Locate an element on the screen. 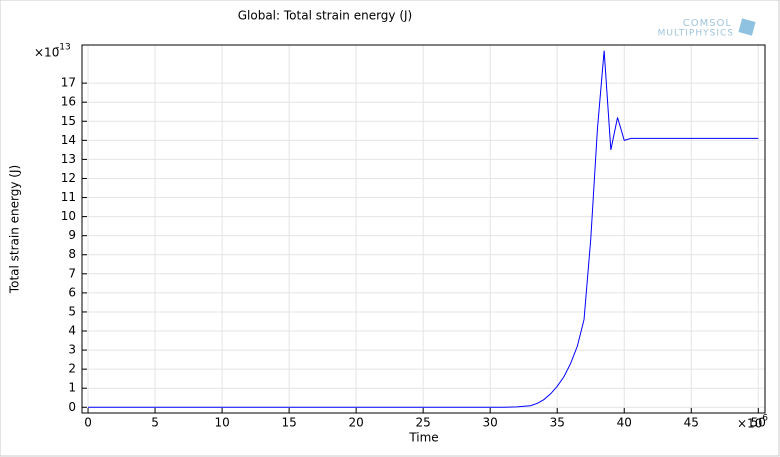  y-tick-label: 6 is located at coordinates (72, 292).